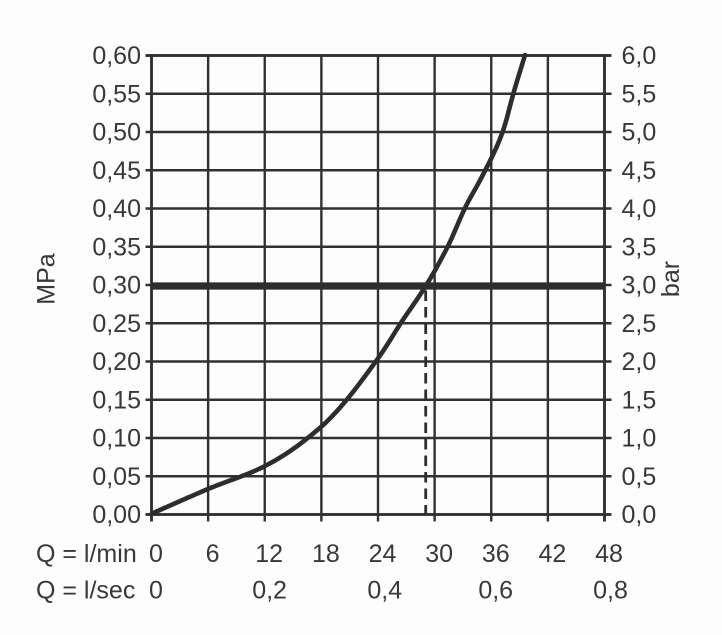  What do you see at coordinates (213, 554) in the screenshot?
I see `svg-text: 6` at bounding box center [213, 554].